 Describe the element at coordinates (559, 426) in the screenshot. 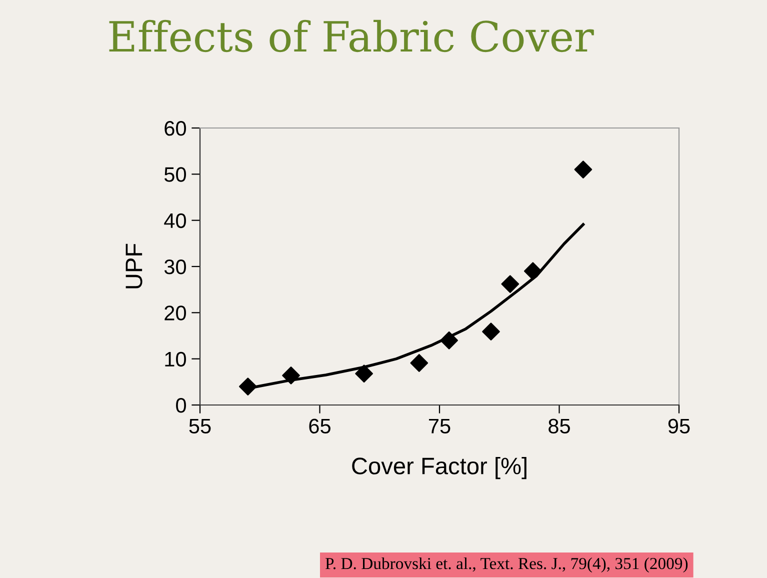

I see `x-tick-label: 85` at that location.